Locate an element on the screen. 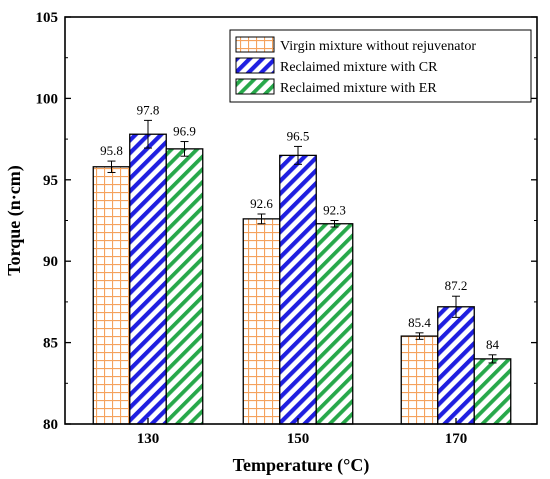  x-tick-label: 170 is located at coordinates (456, 439).